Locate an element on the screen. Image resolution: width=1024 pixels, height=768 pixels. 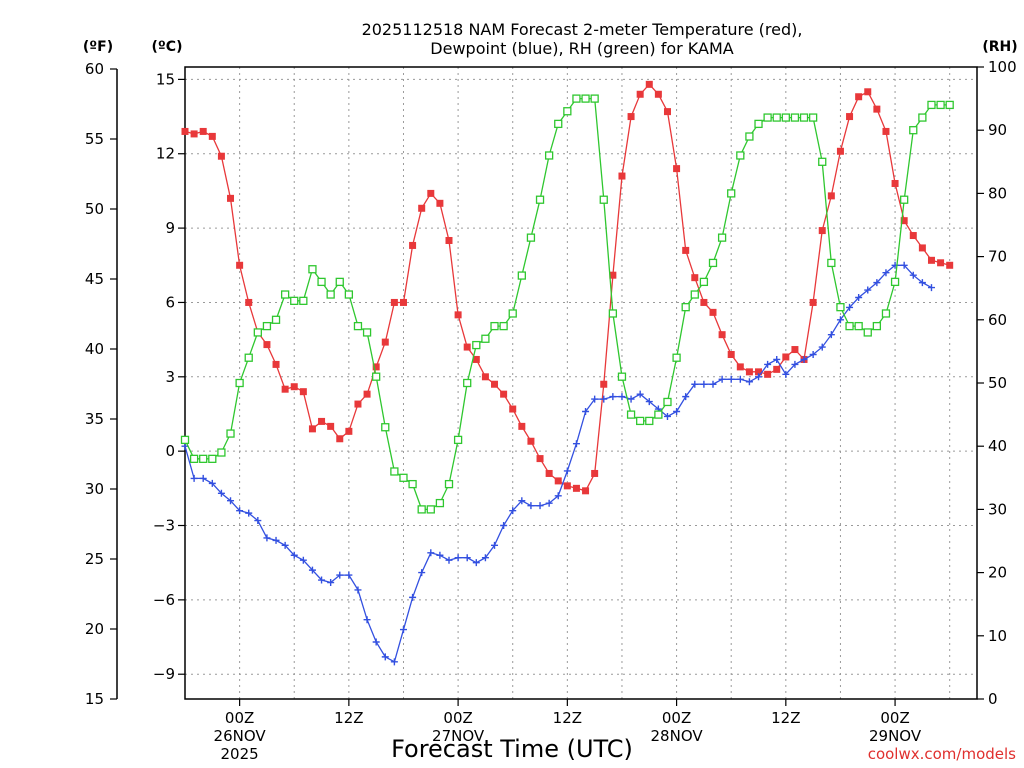
celsius-tick-label: −6 is located at coordinates (164, 600).